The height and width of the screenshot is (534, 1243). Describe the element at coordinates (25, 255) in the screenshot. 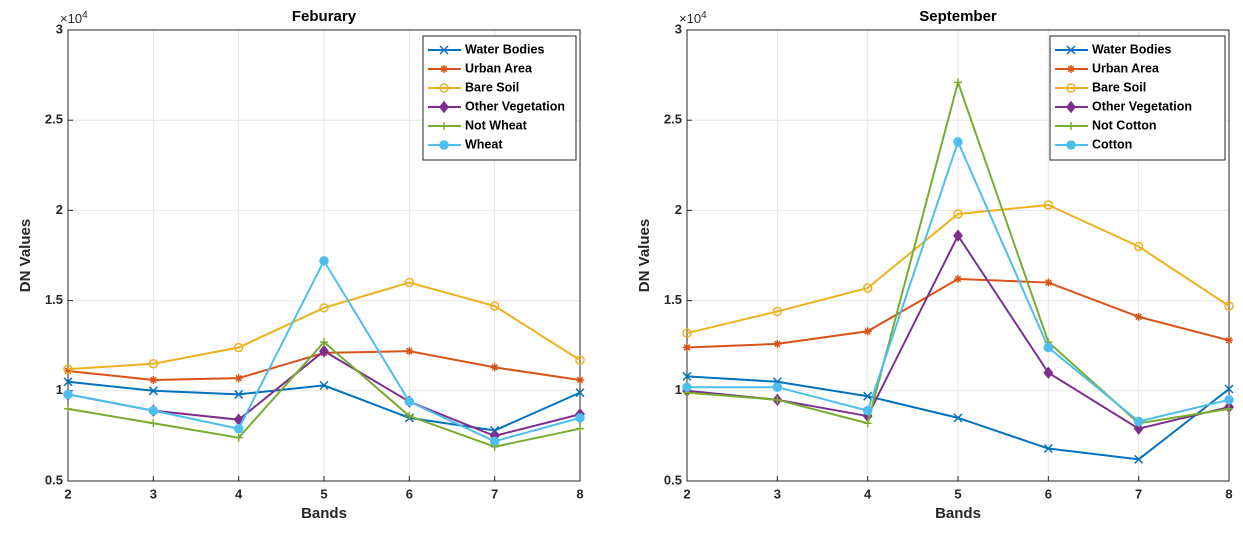

I see `y-axis-label: DN Values` at that location.